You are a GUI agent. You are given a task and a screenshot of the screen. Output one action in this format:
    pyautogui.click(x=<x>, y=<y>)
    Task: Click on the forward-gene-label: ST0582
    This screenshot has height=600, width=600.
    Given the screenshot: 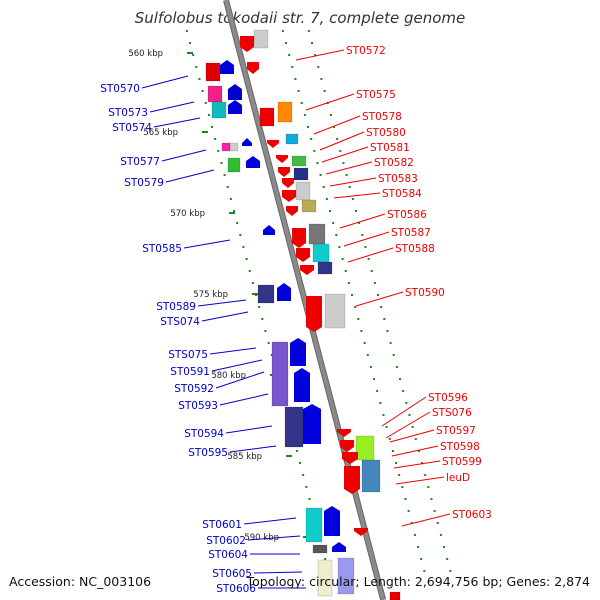 What is the action you would take?
    pyautogui.click(x=394, y=163)
    